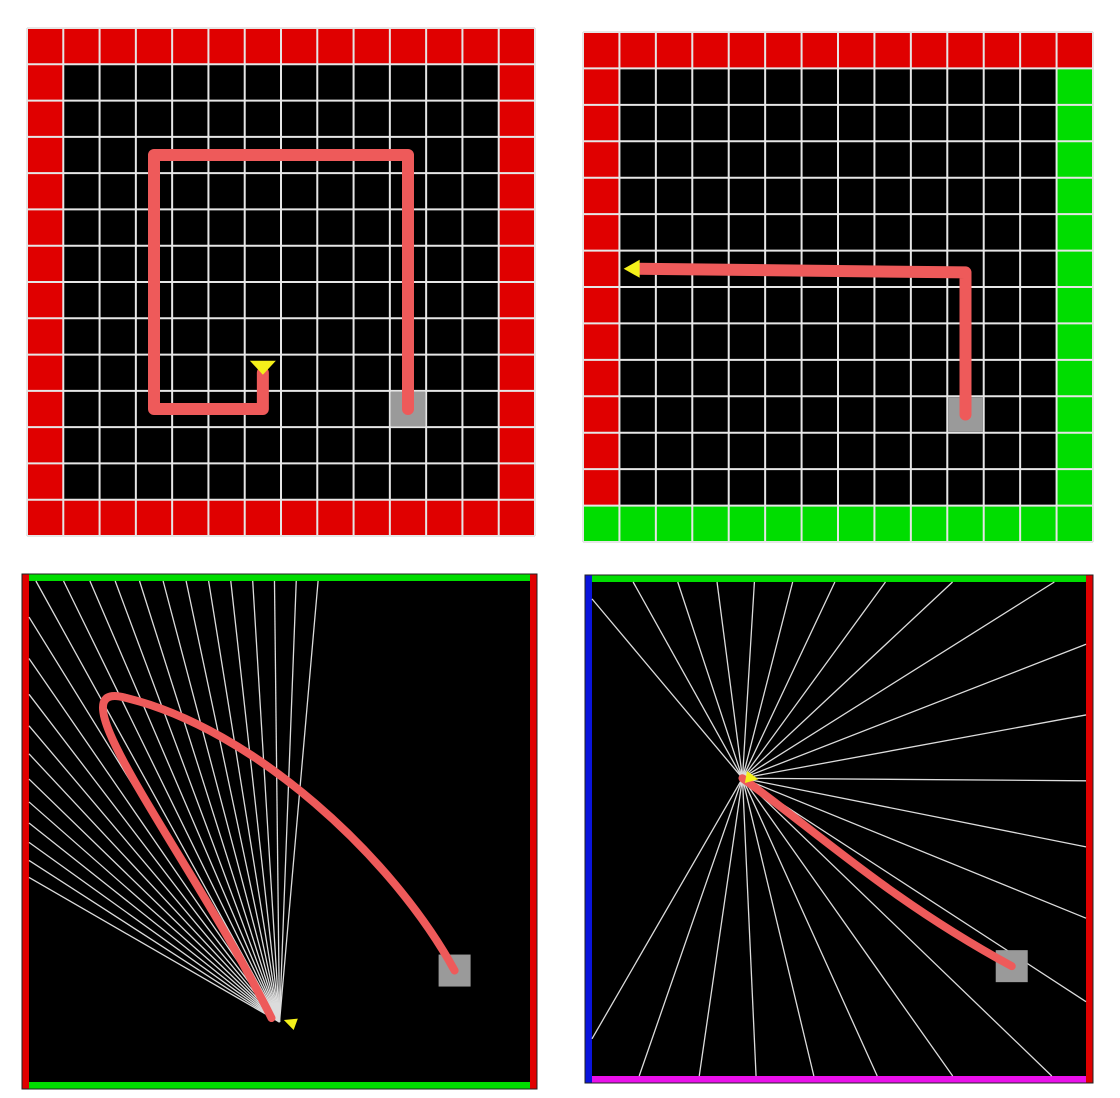 The height and width of the screenshot is (1098, 1120). Describe the element at coordinates (533, 831) in the screenshot. I see `wall-right` at that location.